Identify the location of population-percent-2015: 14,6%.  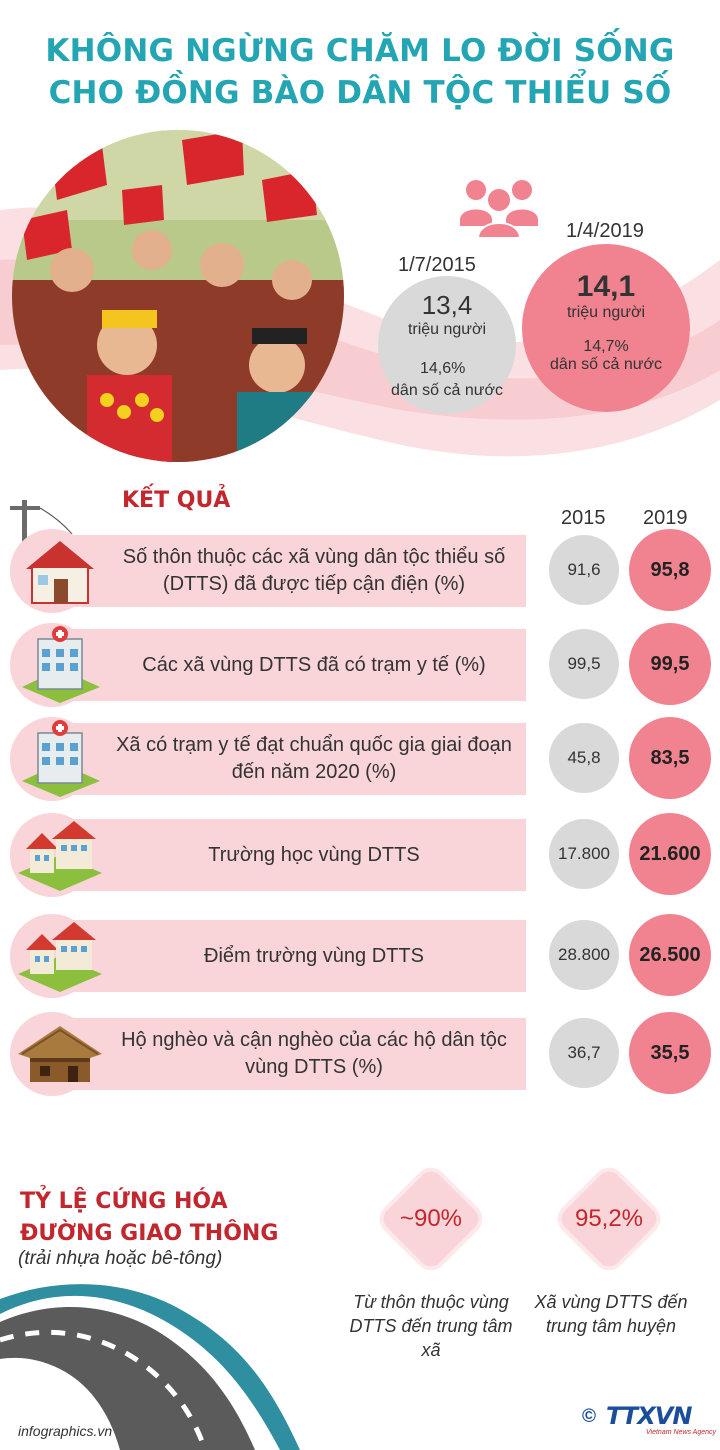
(443, 368).